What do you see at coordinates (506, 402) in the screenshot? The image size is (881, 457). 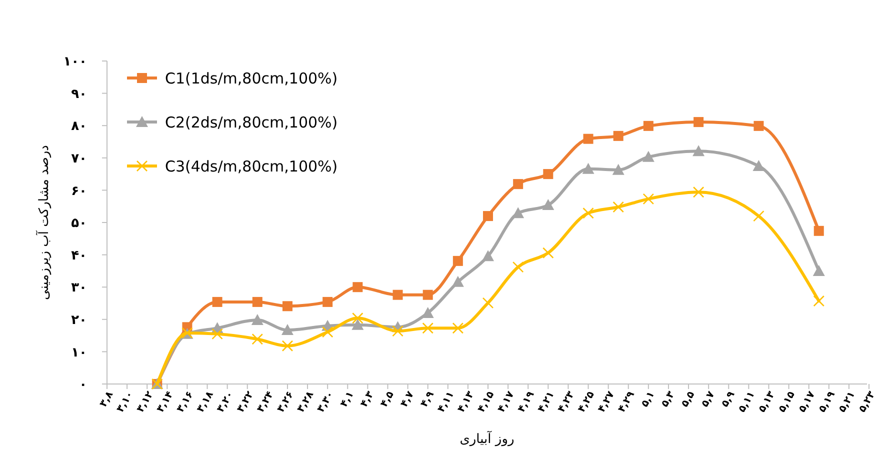 I see `x-tick-label: ۴,۱۷` at bounding box center [506, 402].